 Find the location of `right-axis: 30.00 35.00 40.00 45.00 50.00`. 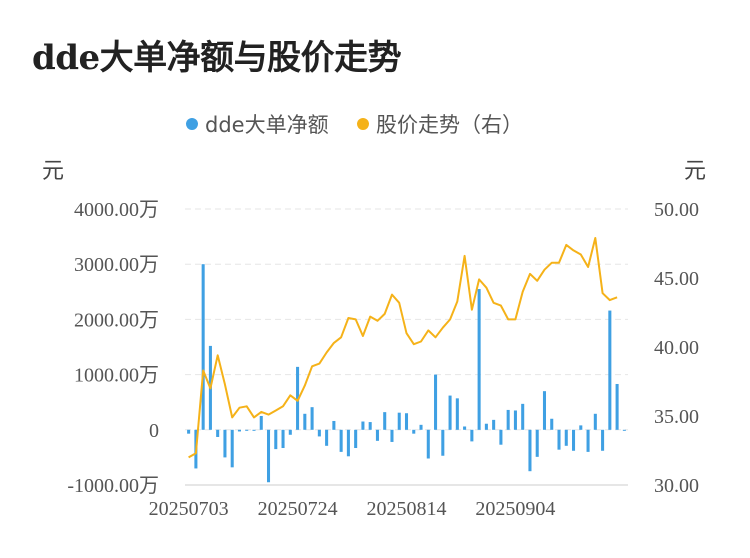

right-axis: 30.00 35.00 40.00 45.00 50.00 is located at coordinates (676, 348).